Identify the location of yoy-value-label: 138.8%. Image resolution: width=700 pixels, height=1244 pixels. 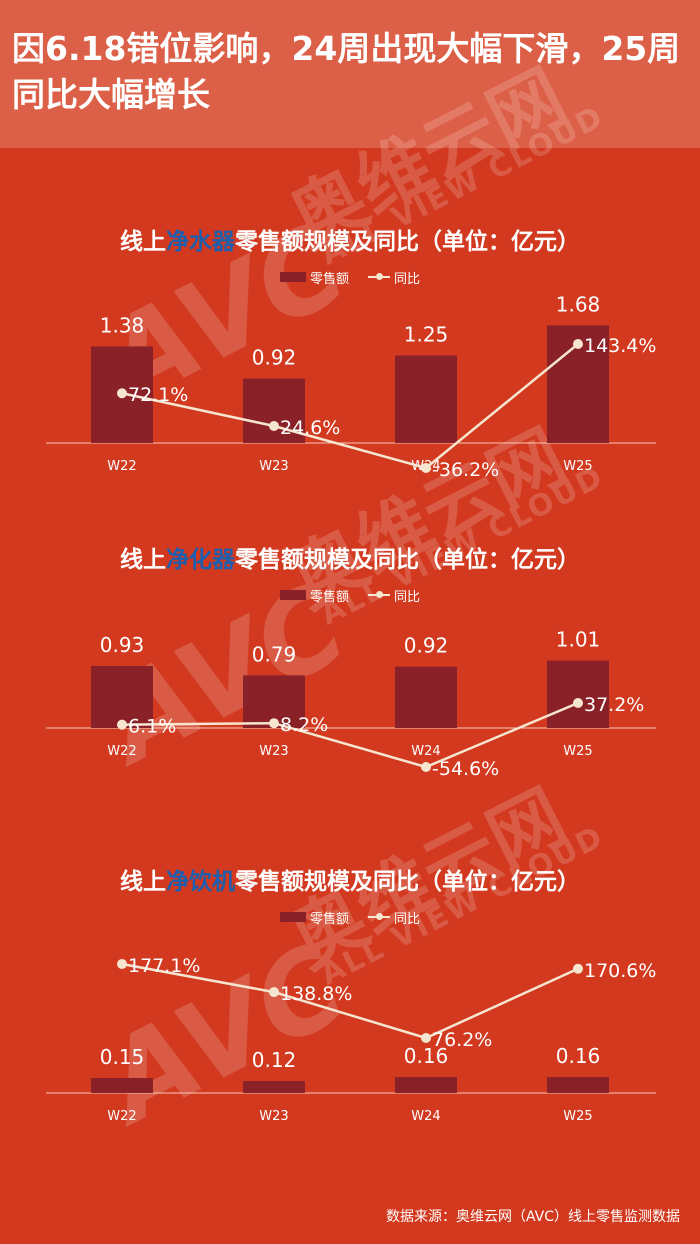
(316, 994).